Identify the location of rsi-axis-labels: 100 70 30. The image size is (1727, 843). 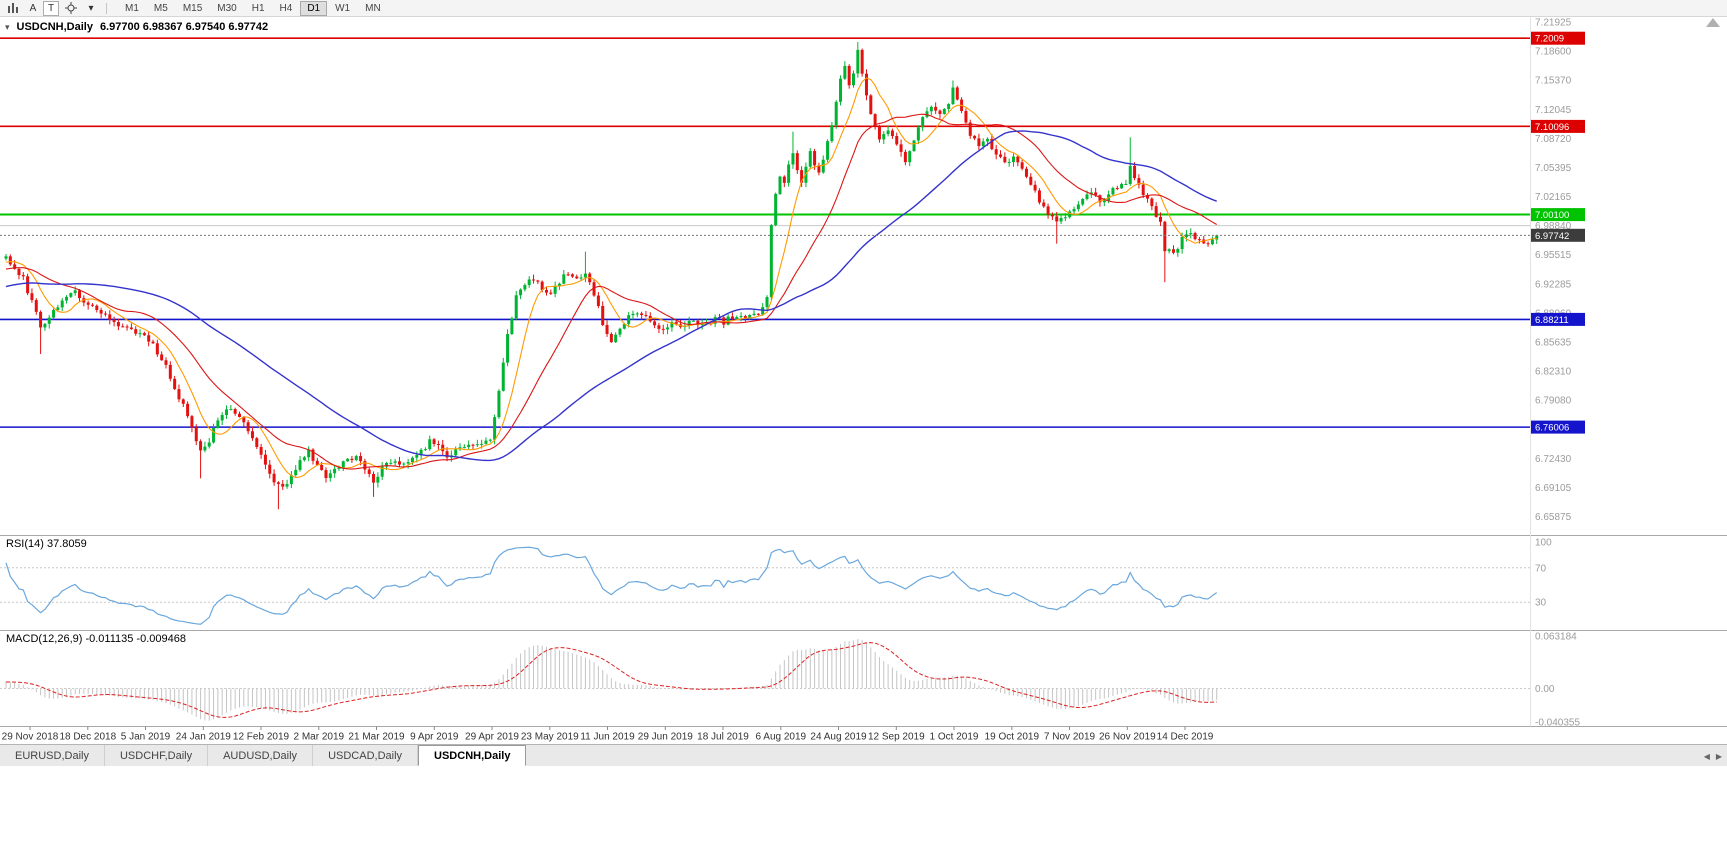
(1543, 573).